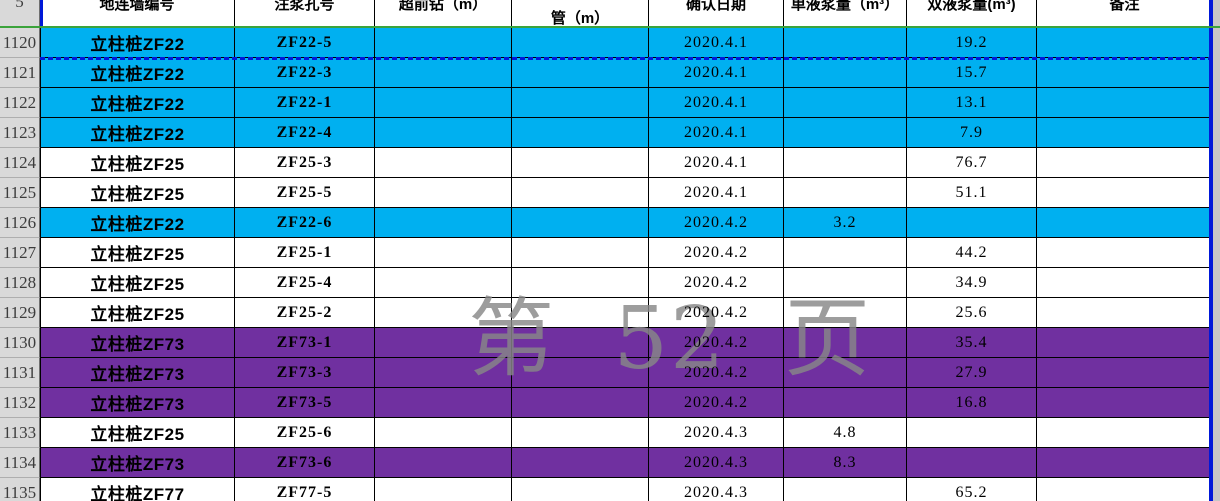 This screenshot has width=1220, height=501. What do you see at coordinates (20, 103) in the screenshot?
I see `row-number: 1122` at bounding box center [20, 103].